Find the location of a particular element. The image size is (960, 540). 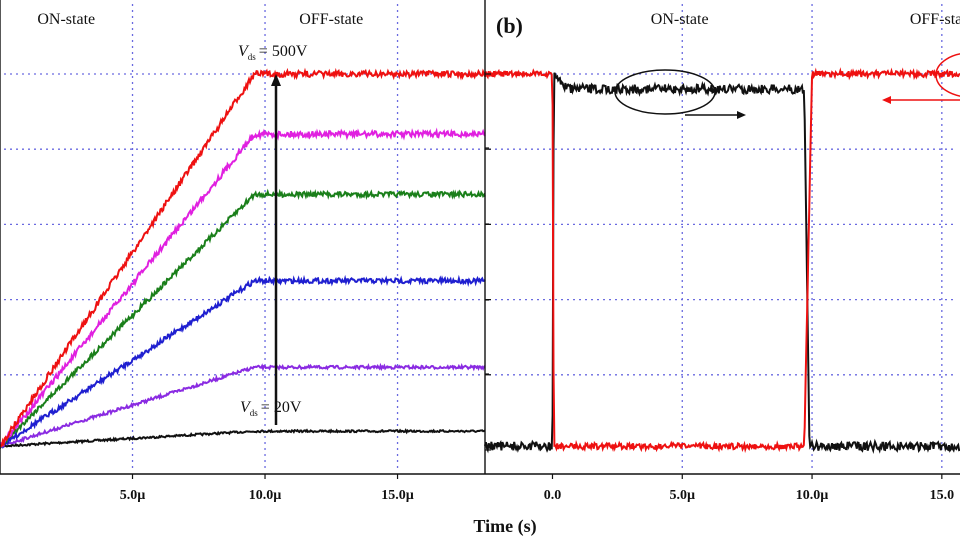

off-state-label-b: OFF-state is located at coordinates (935, 19).